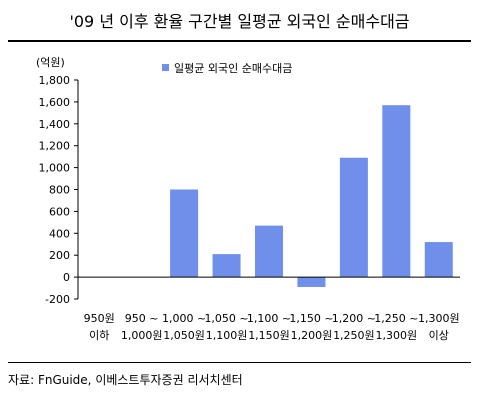 The image size is (479, 405). What do you see at coordinates (55, 80) in the screenshot?
I see `y-tick-label: 1,800` at bounding box center [55, 80].